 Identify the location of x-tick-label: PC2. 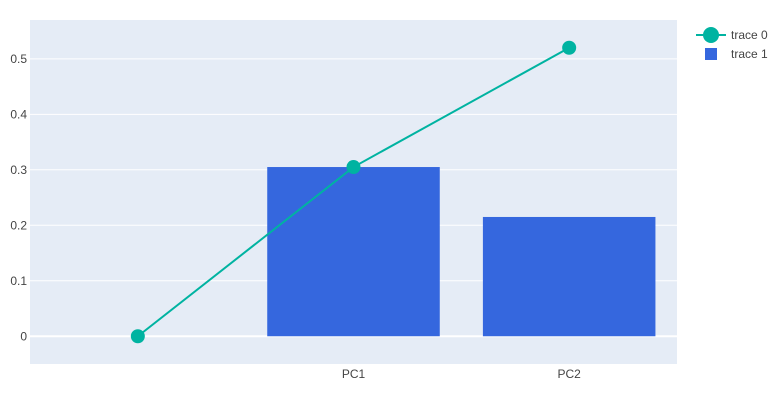
(569, 374).